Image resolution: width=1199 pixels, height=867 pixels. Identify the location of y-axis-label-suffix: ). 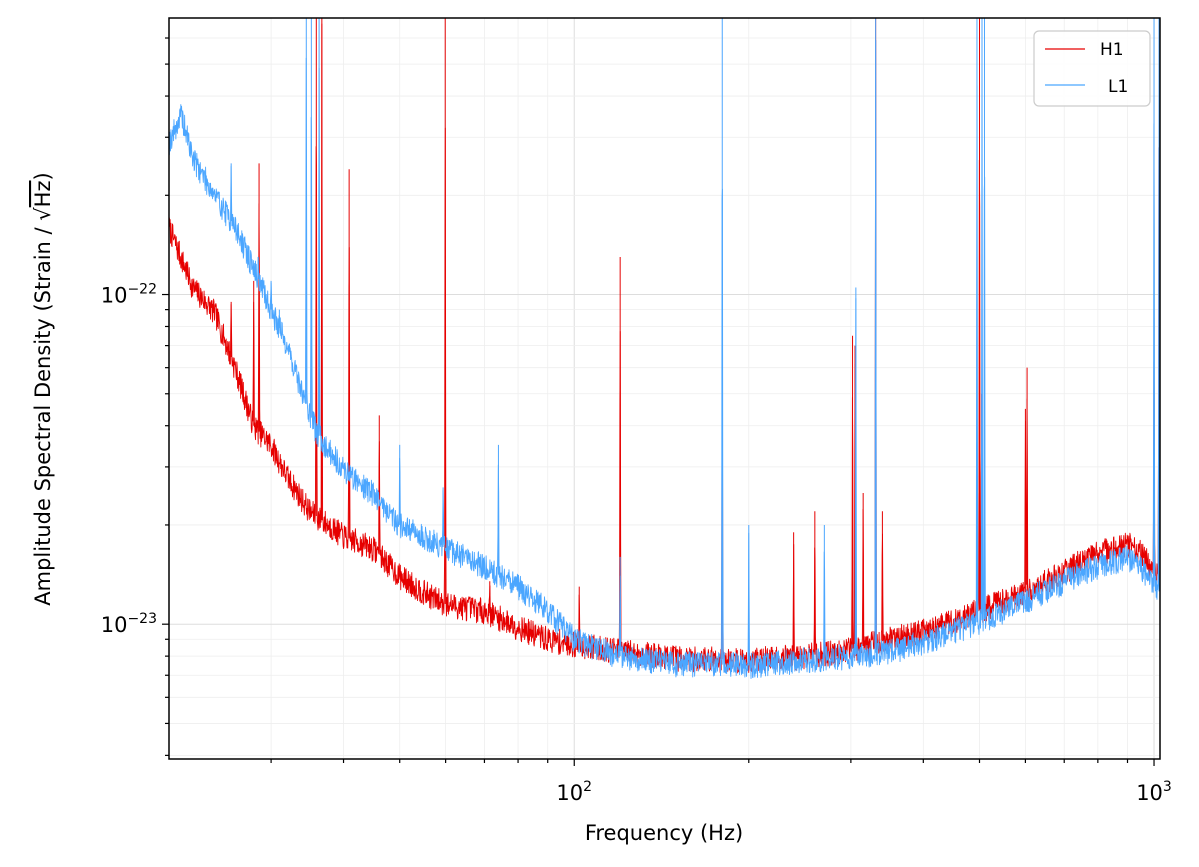
(43, 176).